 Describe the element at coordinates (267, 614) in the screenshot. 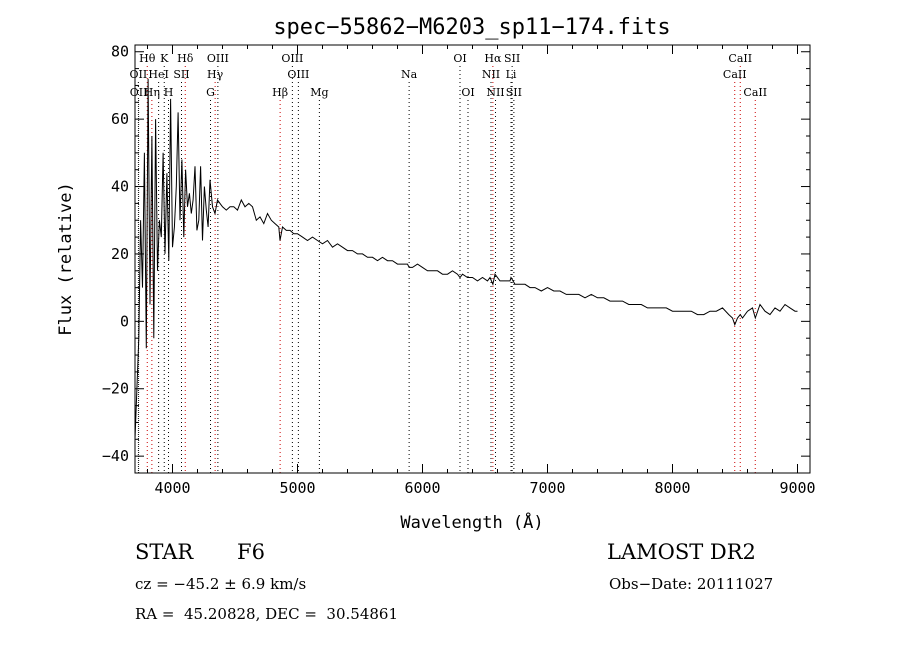

I see `coordinates: RA = 45.20828, DEC = 30.54861` at that location.